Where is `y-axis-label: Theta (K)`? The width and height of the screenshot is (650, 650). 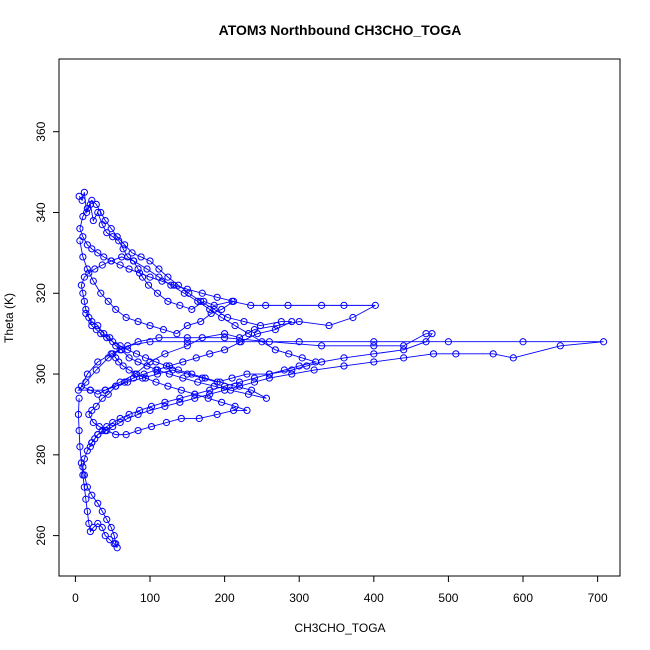 y-axis-label: Theta (K) is located at coordinates (9, 318).